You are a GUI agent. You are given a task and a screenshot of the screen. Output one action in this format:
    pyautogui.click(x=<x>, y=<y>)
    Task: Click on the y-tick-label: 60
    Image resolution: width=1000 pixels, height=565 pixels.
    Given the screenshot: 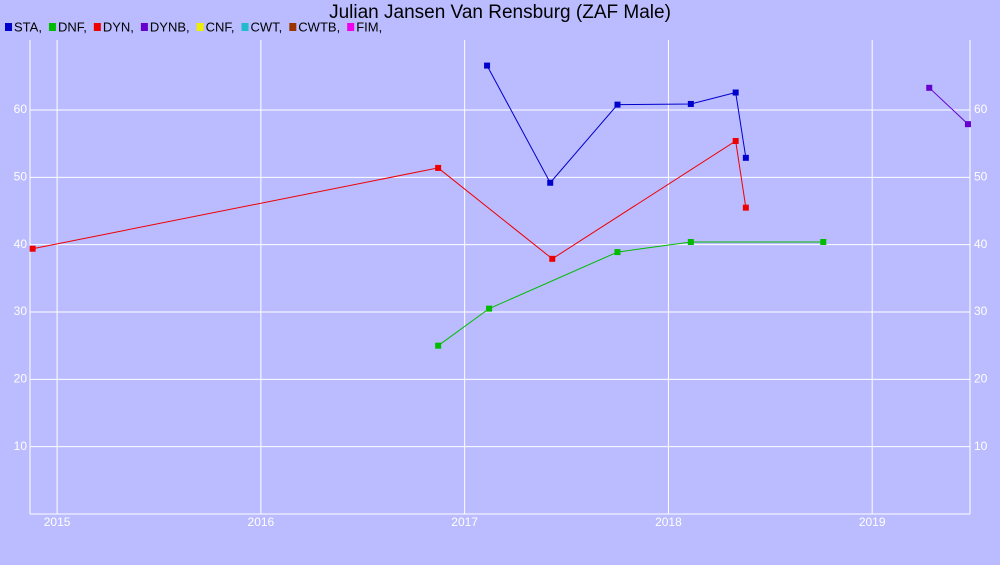 What is the action you would take?
    pyautogui.click(x=21, y=109)
    